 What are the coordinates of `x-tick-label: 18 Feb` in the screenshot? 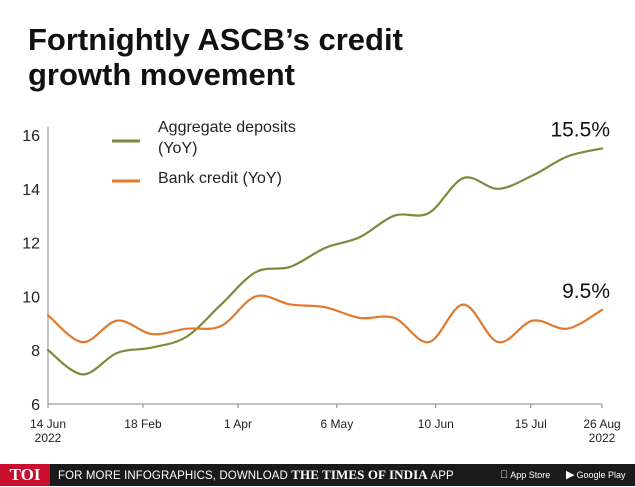 It's located at (143, 424).